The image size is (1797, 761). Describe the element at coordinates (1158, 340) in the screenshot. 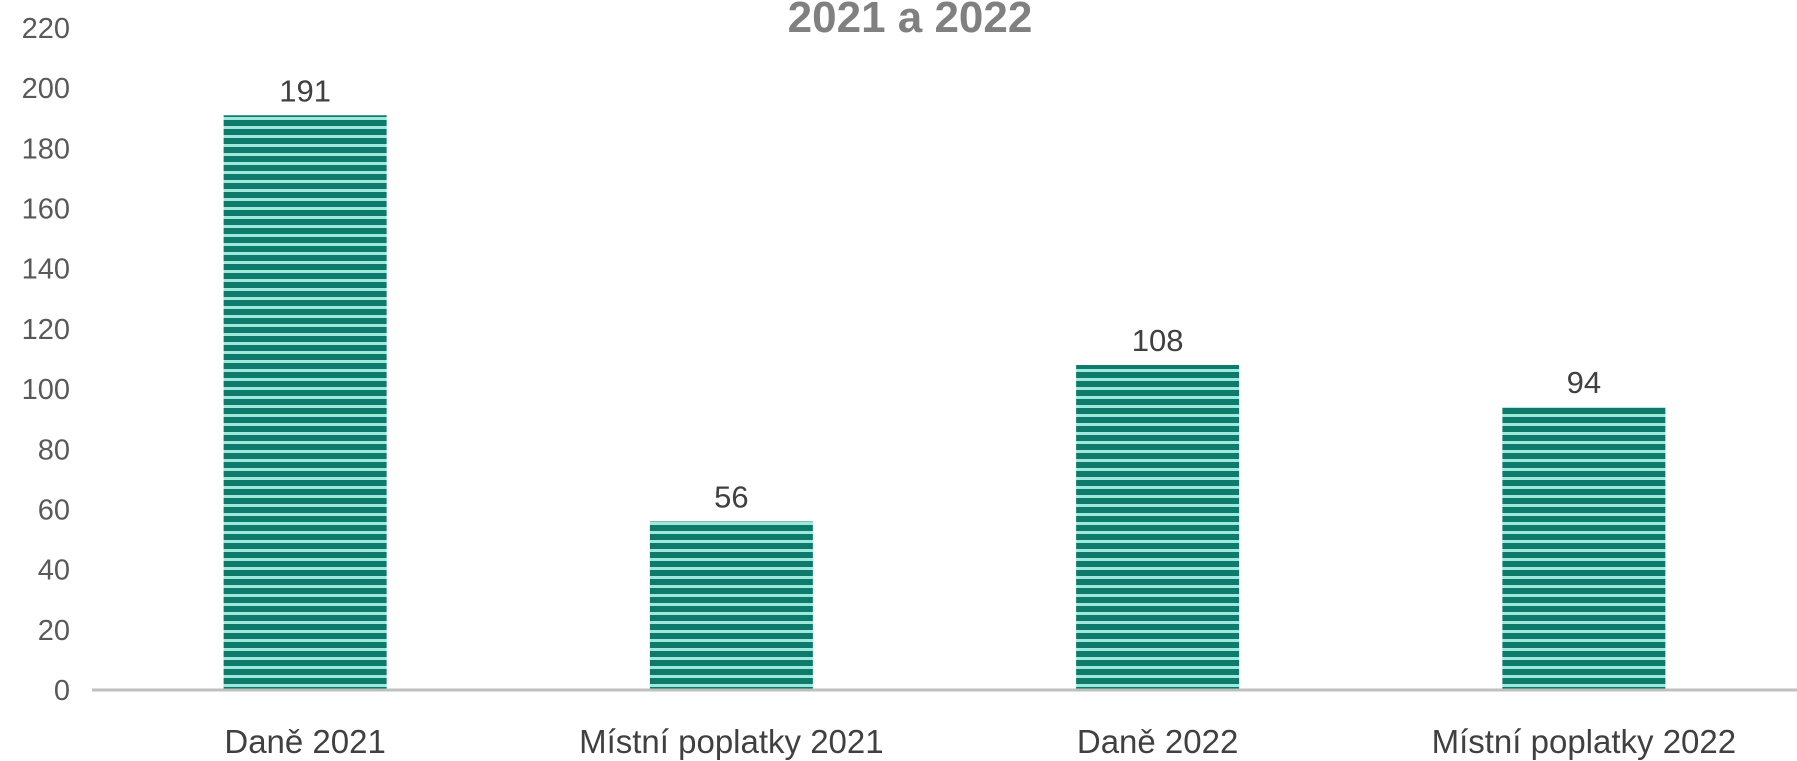

I see `data-label: 108` at that location.